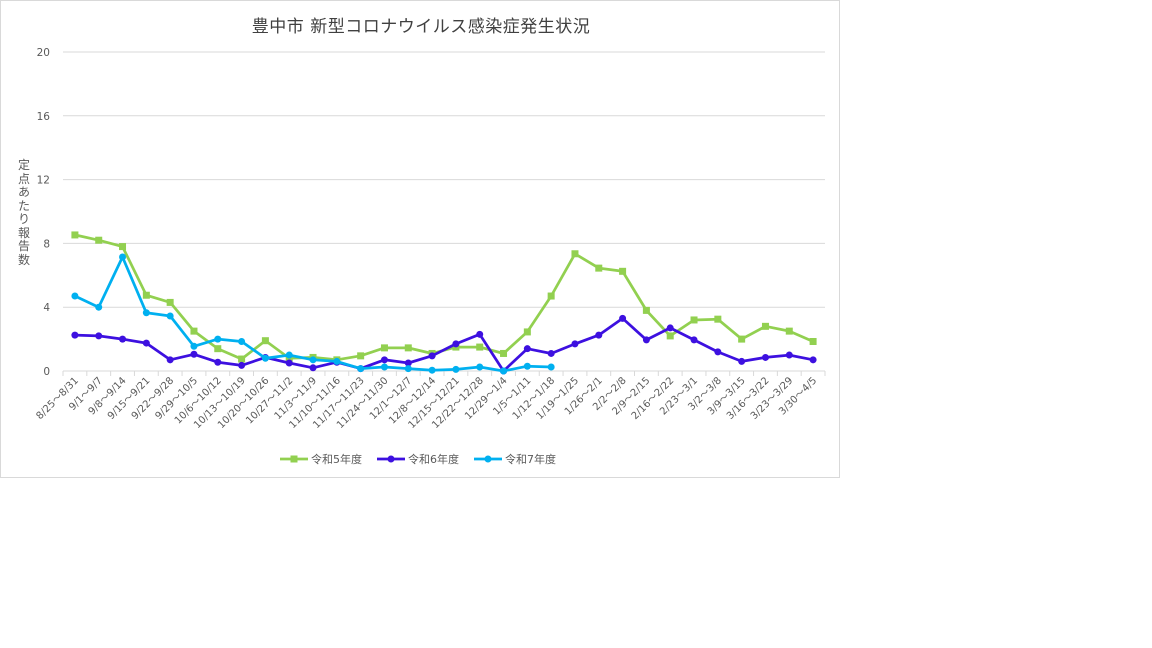 This screenshot has width=1152, height=648. Describe the element at coordinates (46, 244) in the screenshot. I see `y-tick-label: 8` at that location.